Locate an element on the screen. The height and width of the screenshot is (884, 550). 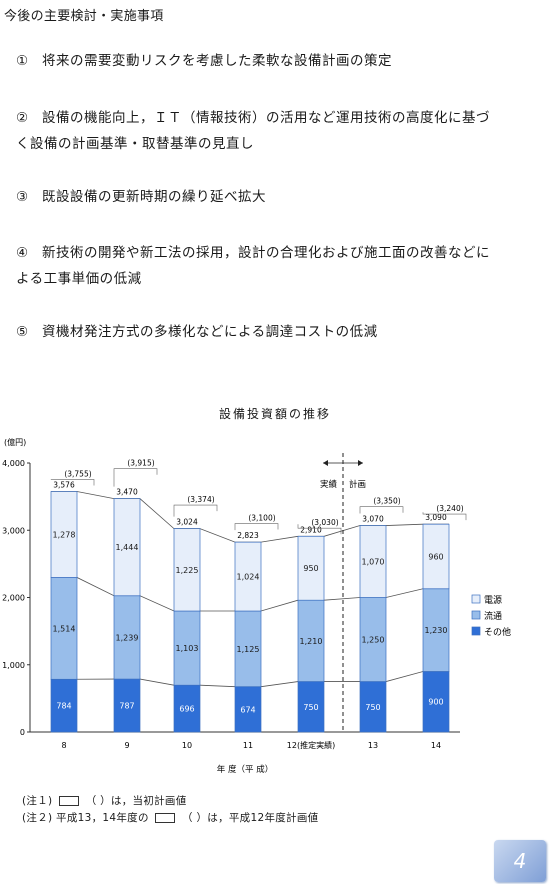
item-number: ① is located at coordinates (22, 61).